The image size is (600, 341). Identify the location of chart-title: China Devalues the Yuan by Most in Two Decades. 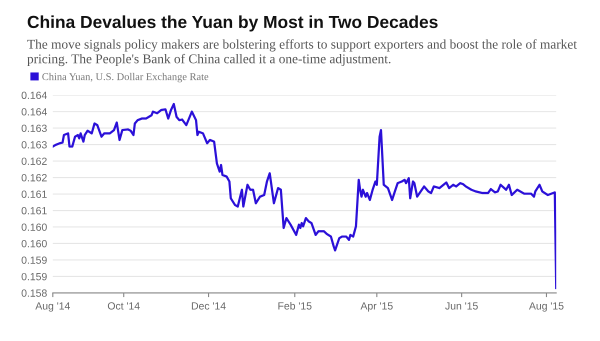
(233, 23).